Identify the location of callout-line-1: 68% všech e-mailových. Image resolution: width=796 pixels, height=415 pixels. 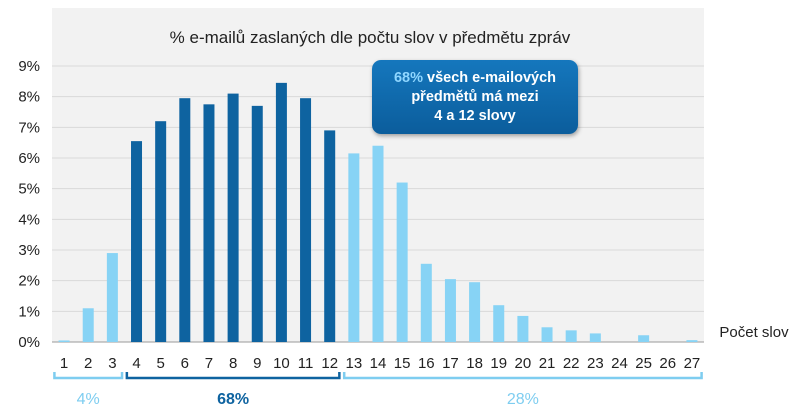
(475, 78).